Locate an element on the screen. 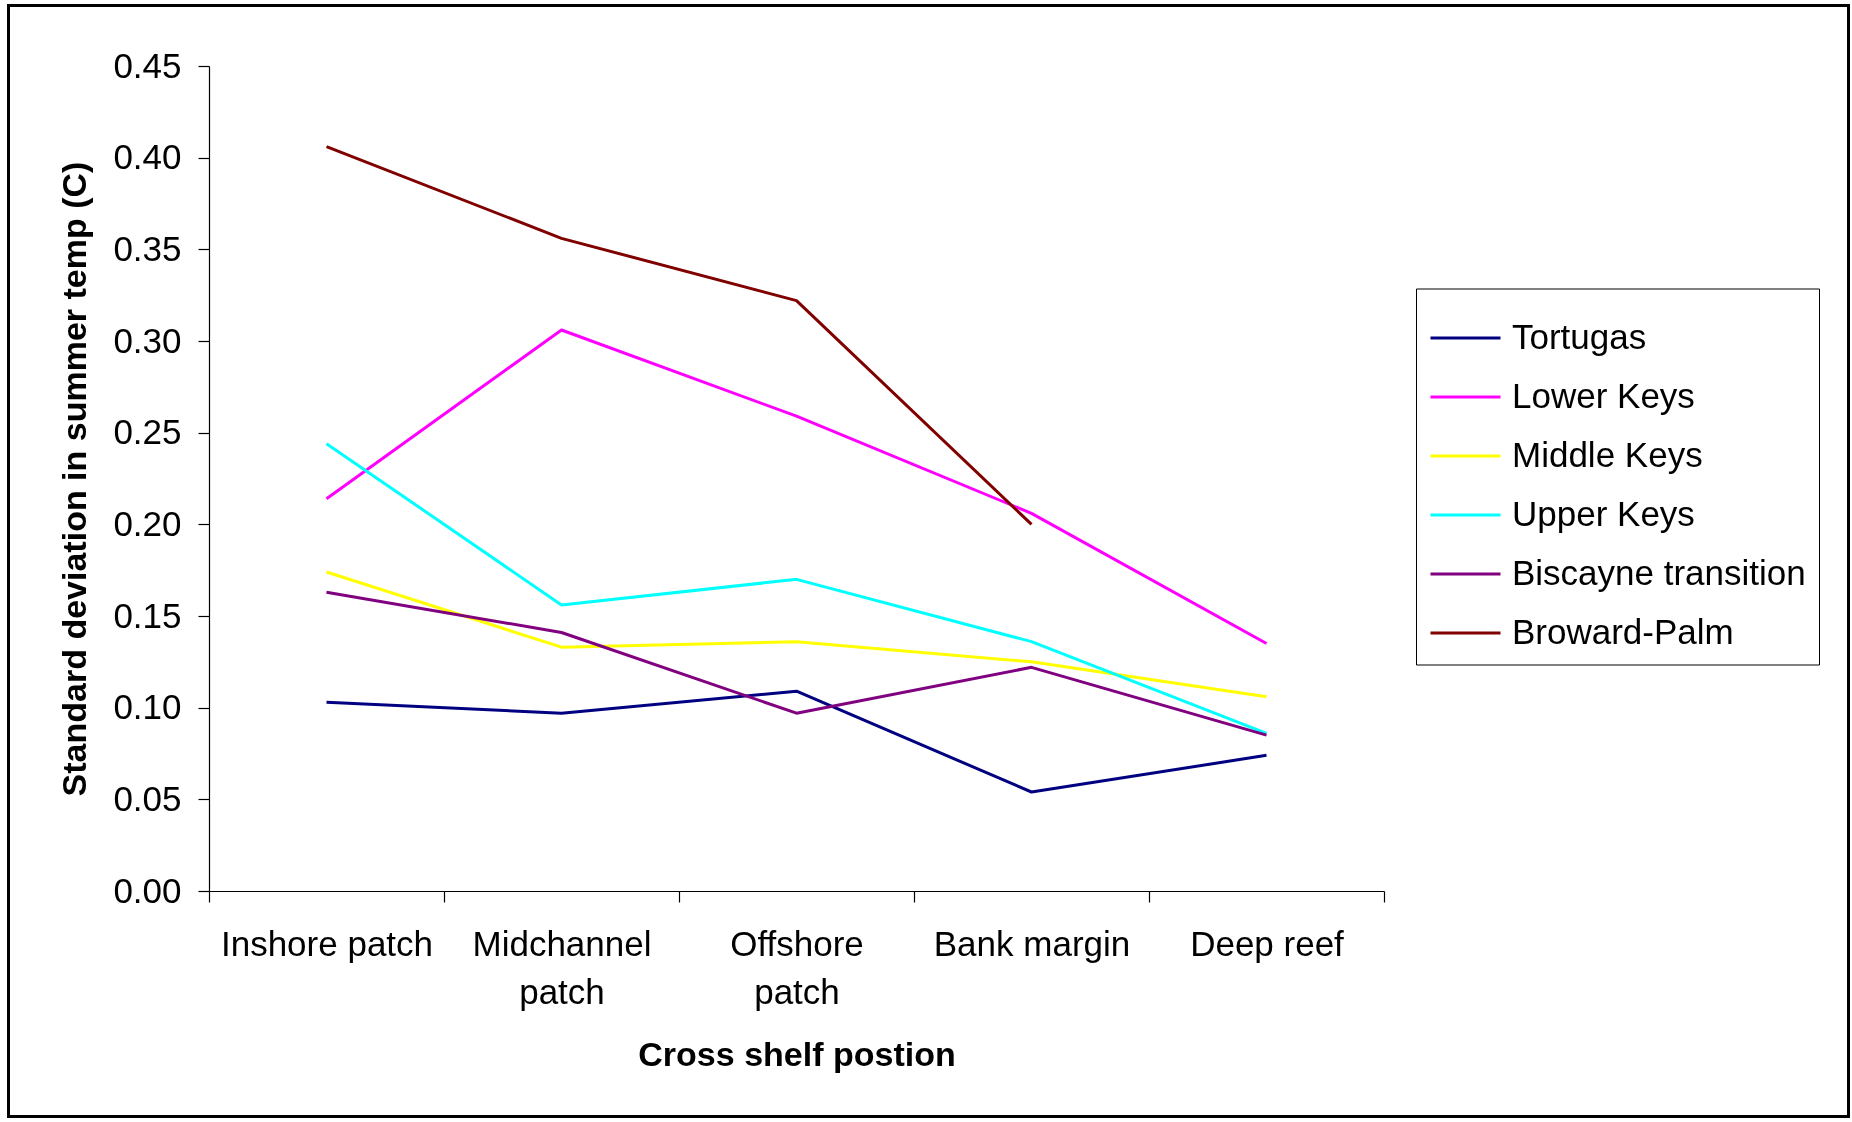 The width and height of the screenshot is (1852, 1122). y-tick-label: 0.30 is located at coordinates (147, 340).